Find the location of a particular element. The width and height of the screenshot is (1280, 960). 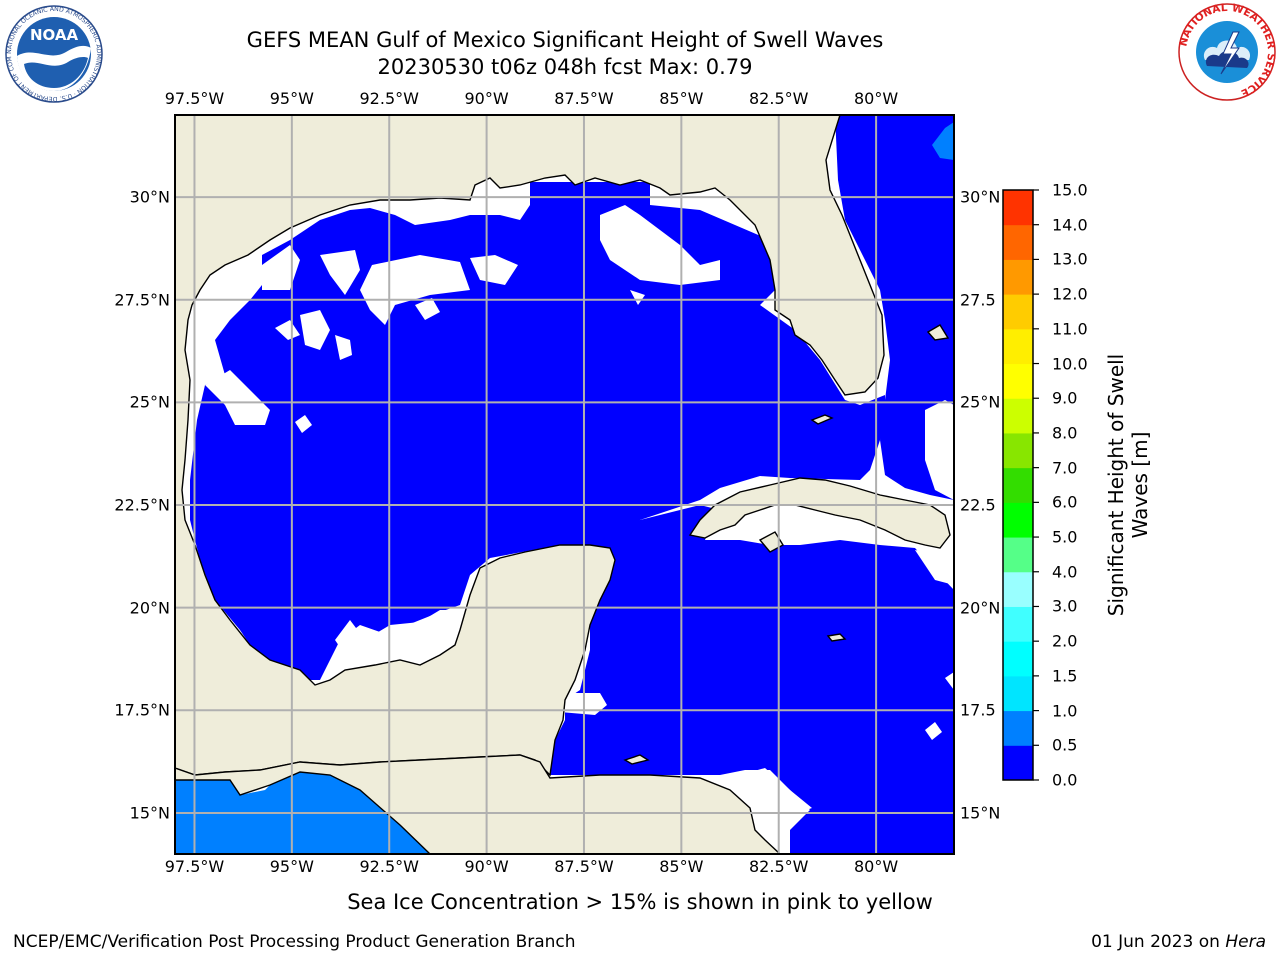

map-subtitle-forecast: 20230530 t06z 048h fcst Max: 0.79 is located at coordinates (565, 67).